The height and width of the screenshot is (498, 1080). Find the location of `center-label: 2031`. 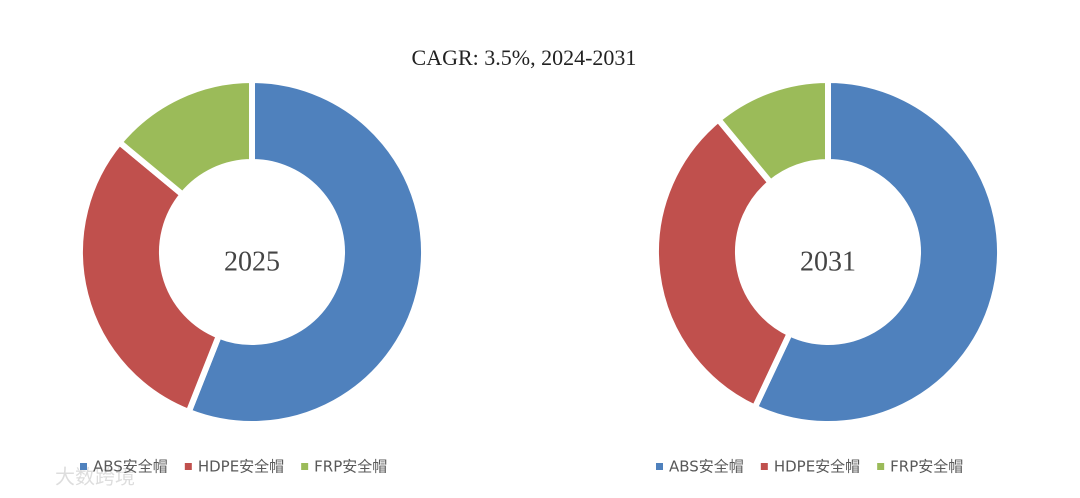

center-label: 2031 is located at coordinates (828, 261).